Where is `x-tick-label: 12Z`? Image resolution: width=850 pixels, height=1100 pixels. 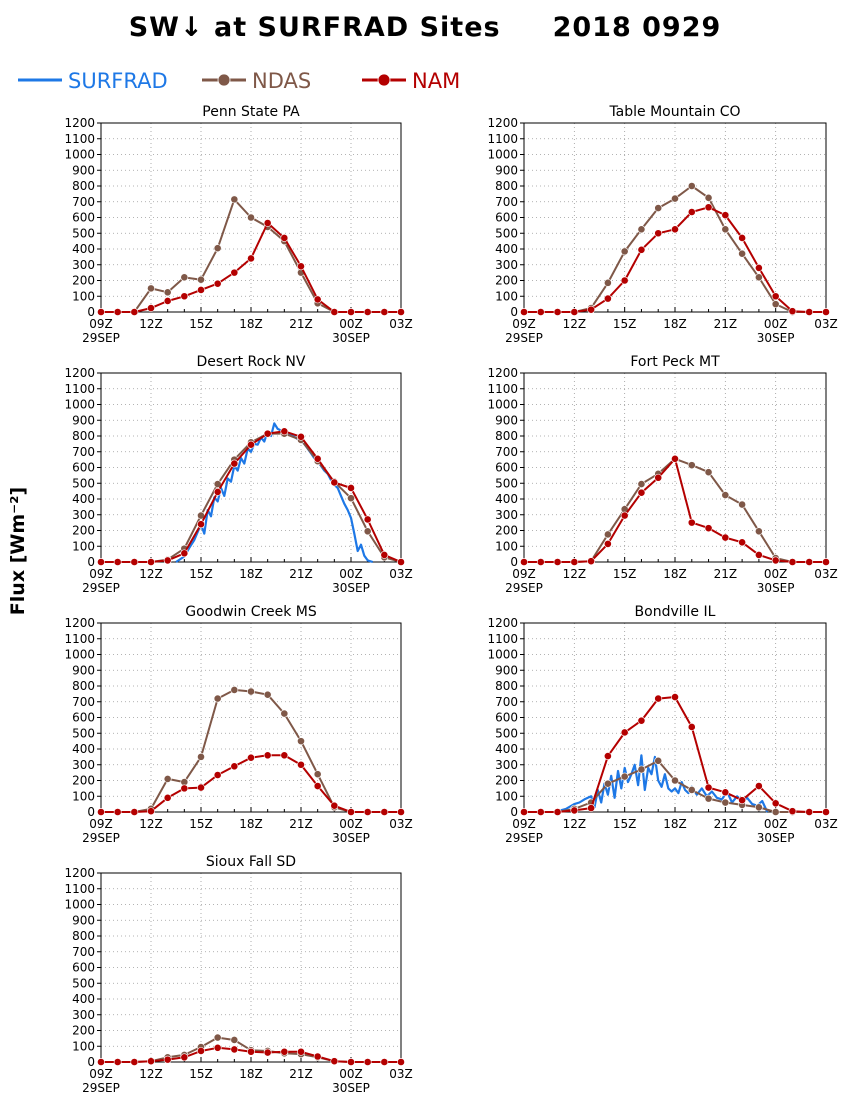 x-tick-label: 12Z is located at coordinates (151, 324).